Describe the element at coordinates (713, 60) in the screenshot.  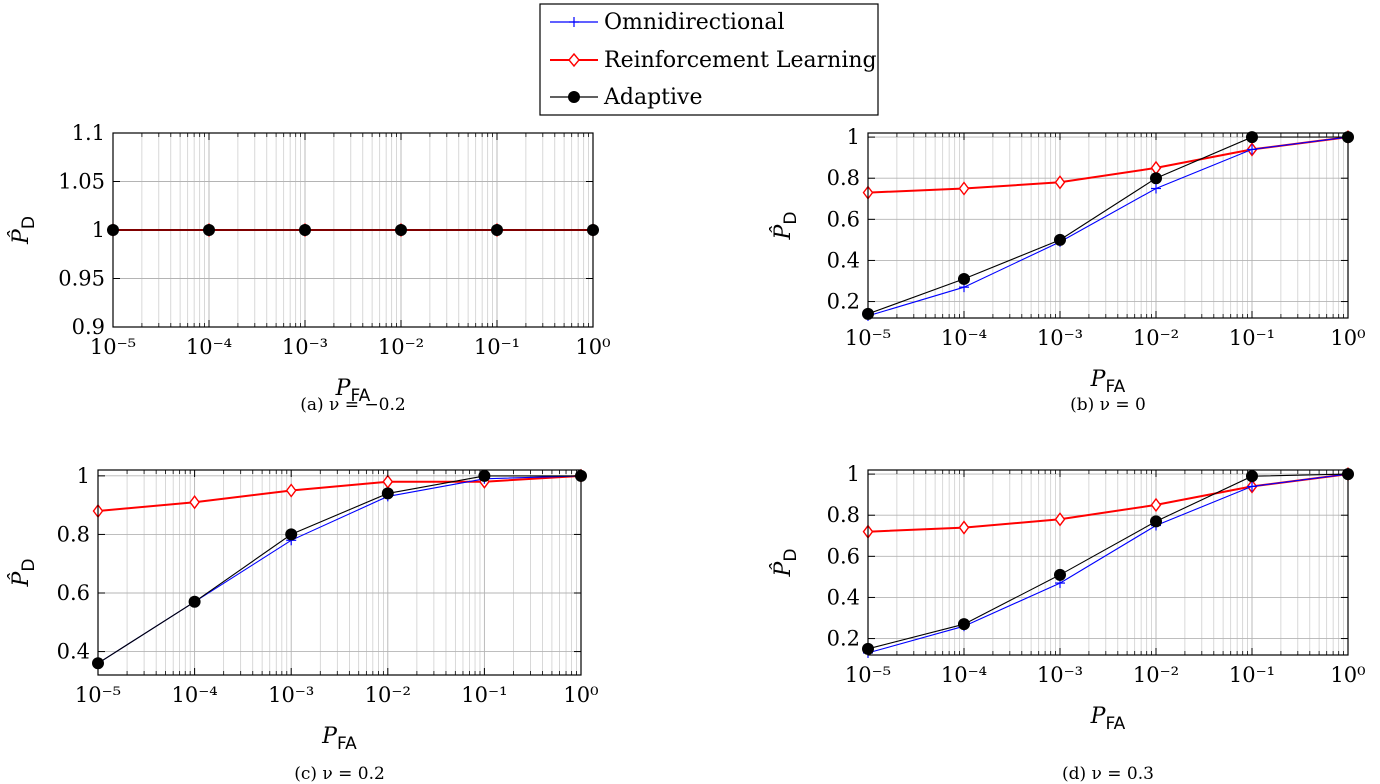
I see `legend-entry-reinforcement-learning: Reinforcement Learning` at that location.